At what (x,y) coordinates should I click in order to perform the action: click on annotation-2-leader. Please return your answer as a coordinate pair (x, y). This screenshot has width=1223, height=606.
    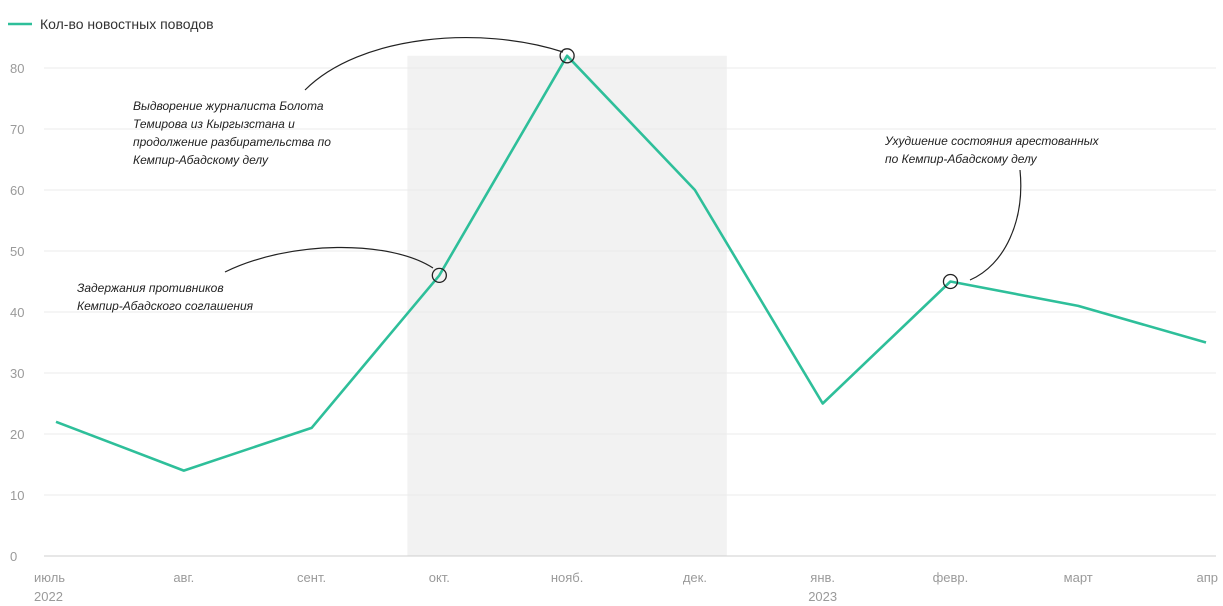
    Looking at the image, I should click on (329, 259).